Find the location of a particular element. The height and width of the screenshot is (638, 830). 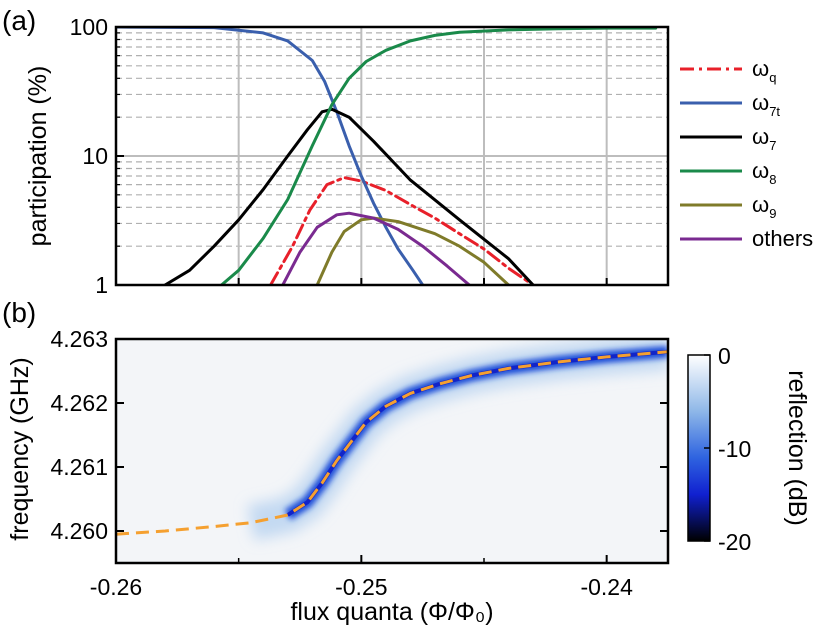

legend-label: ω9 is located at coordinates (764, 206).